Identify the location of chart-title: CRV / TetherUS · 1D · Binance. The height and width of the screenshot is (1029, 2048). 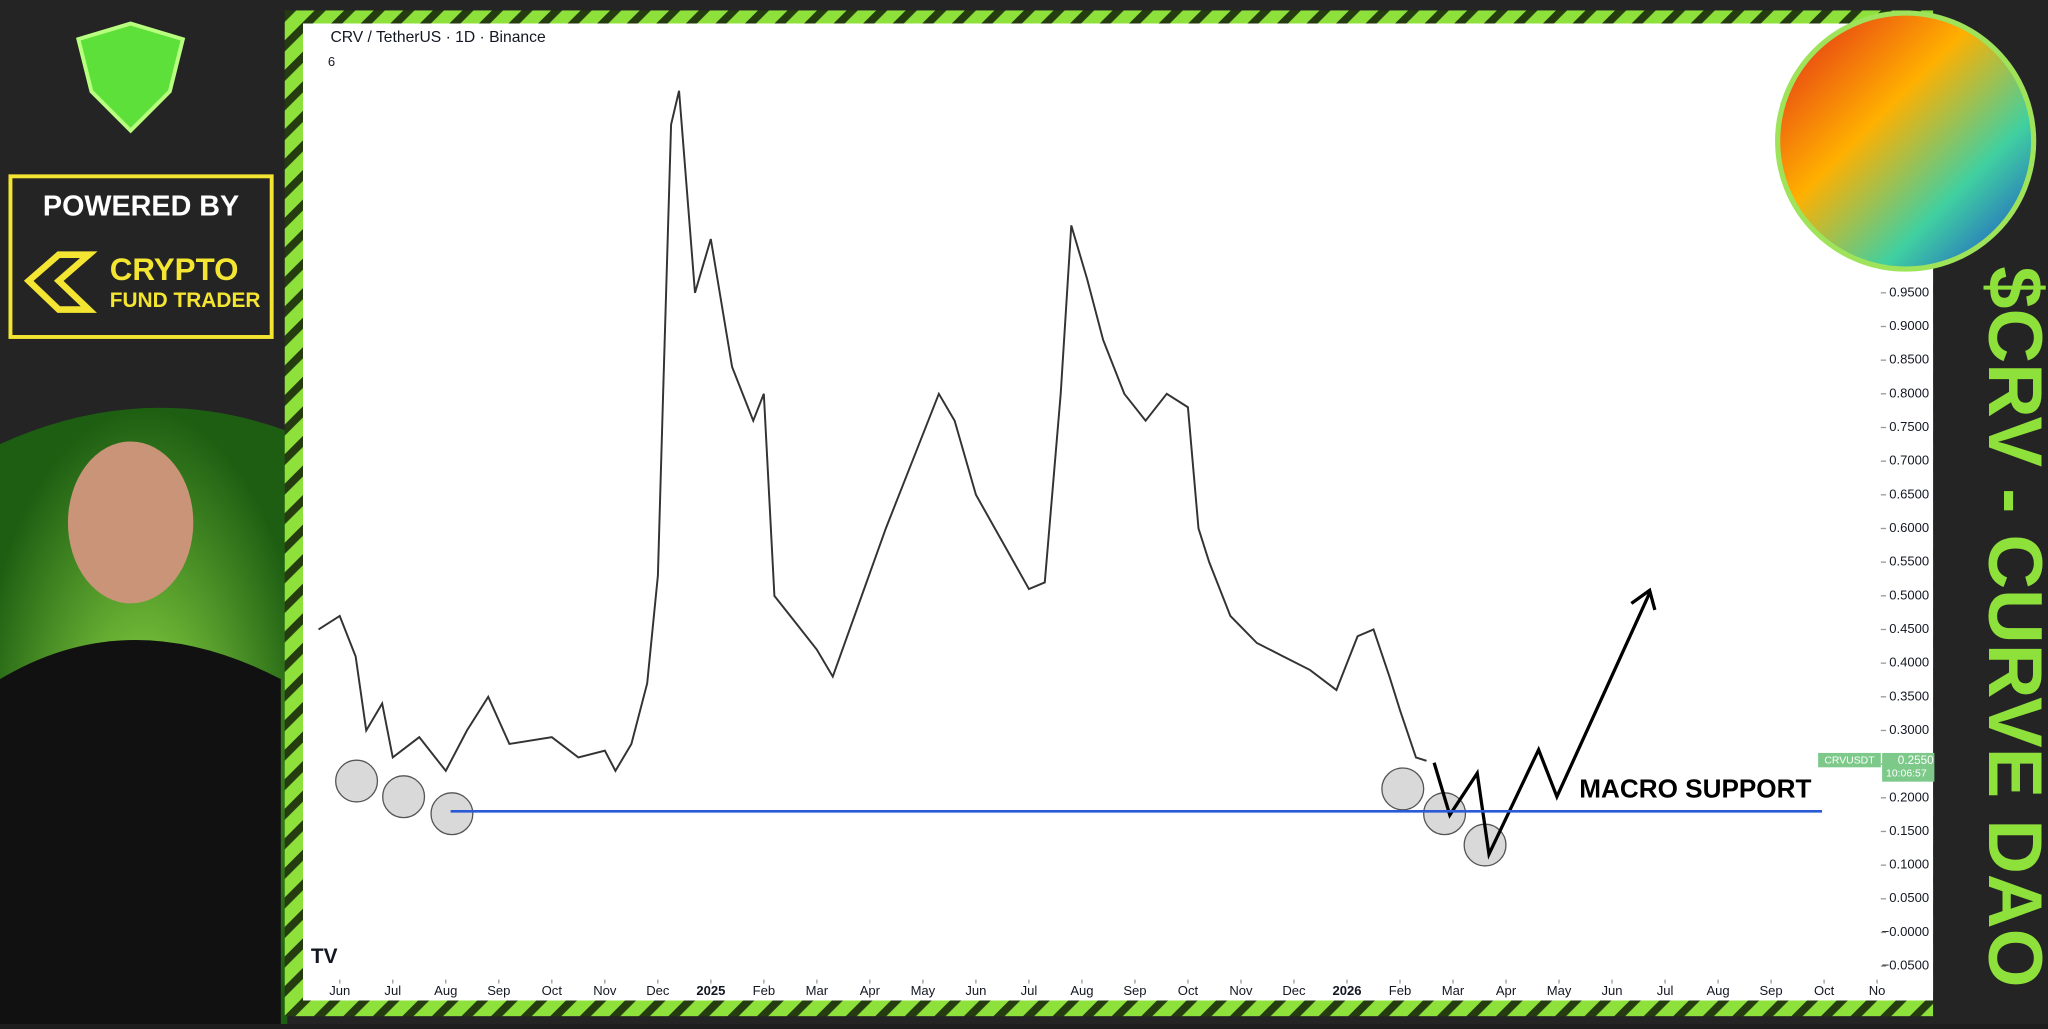
(438, 37).